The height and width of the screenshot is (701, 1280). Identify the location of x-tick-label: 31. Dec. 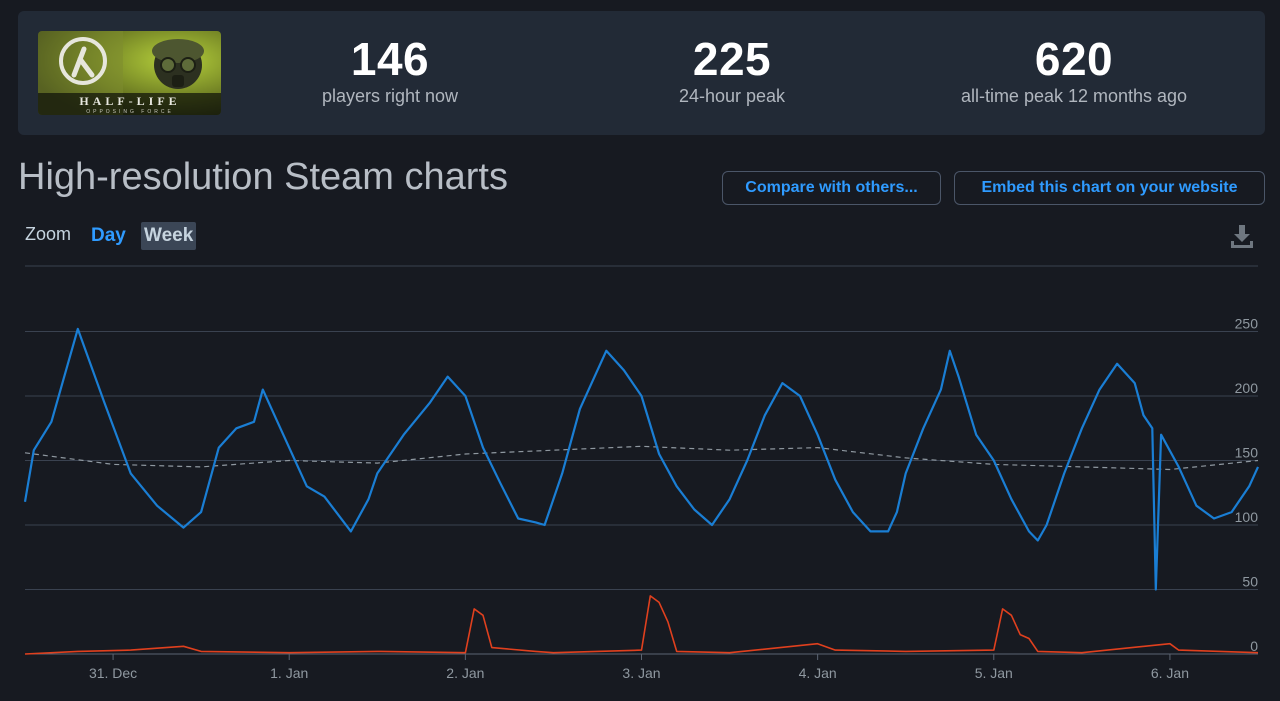
(113, 673).